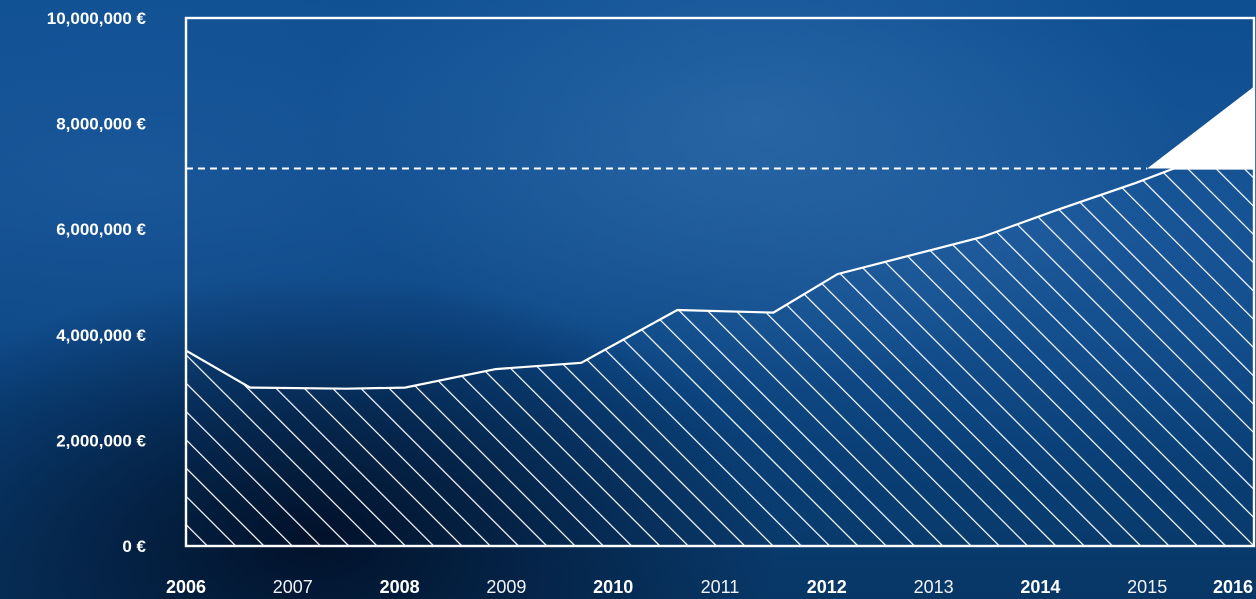 The image size is (1256, 599). Describe the element at coordinates (720, 587) in the screenshot. I see `x-tick-label: 2011` at that location.